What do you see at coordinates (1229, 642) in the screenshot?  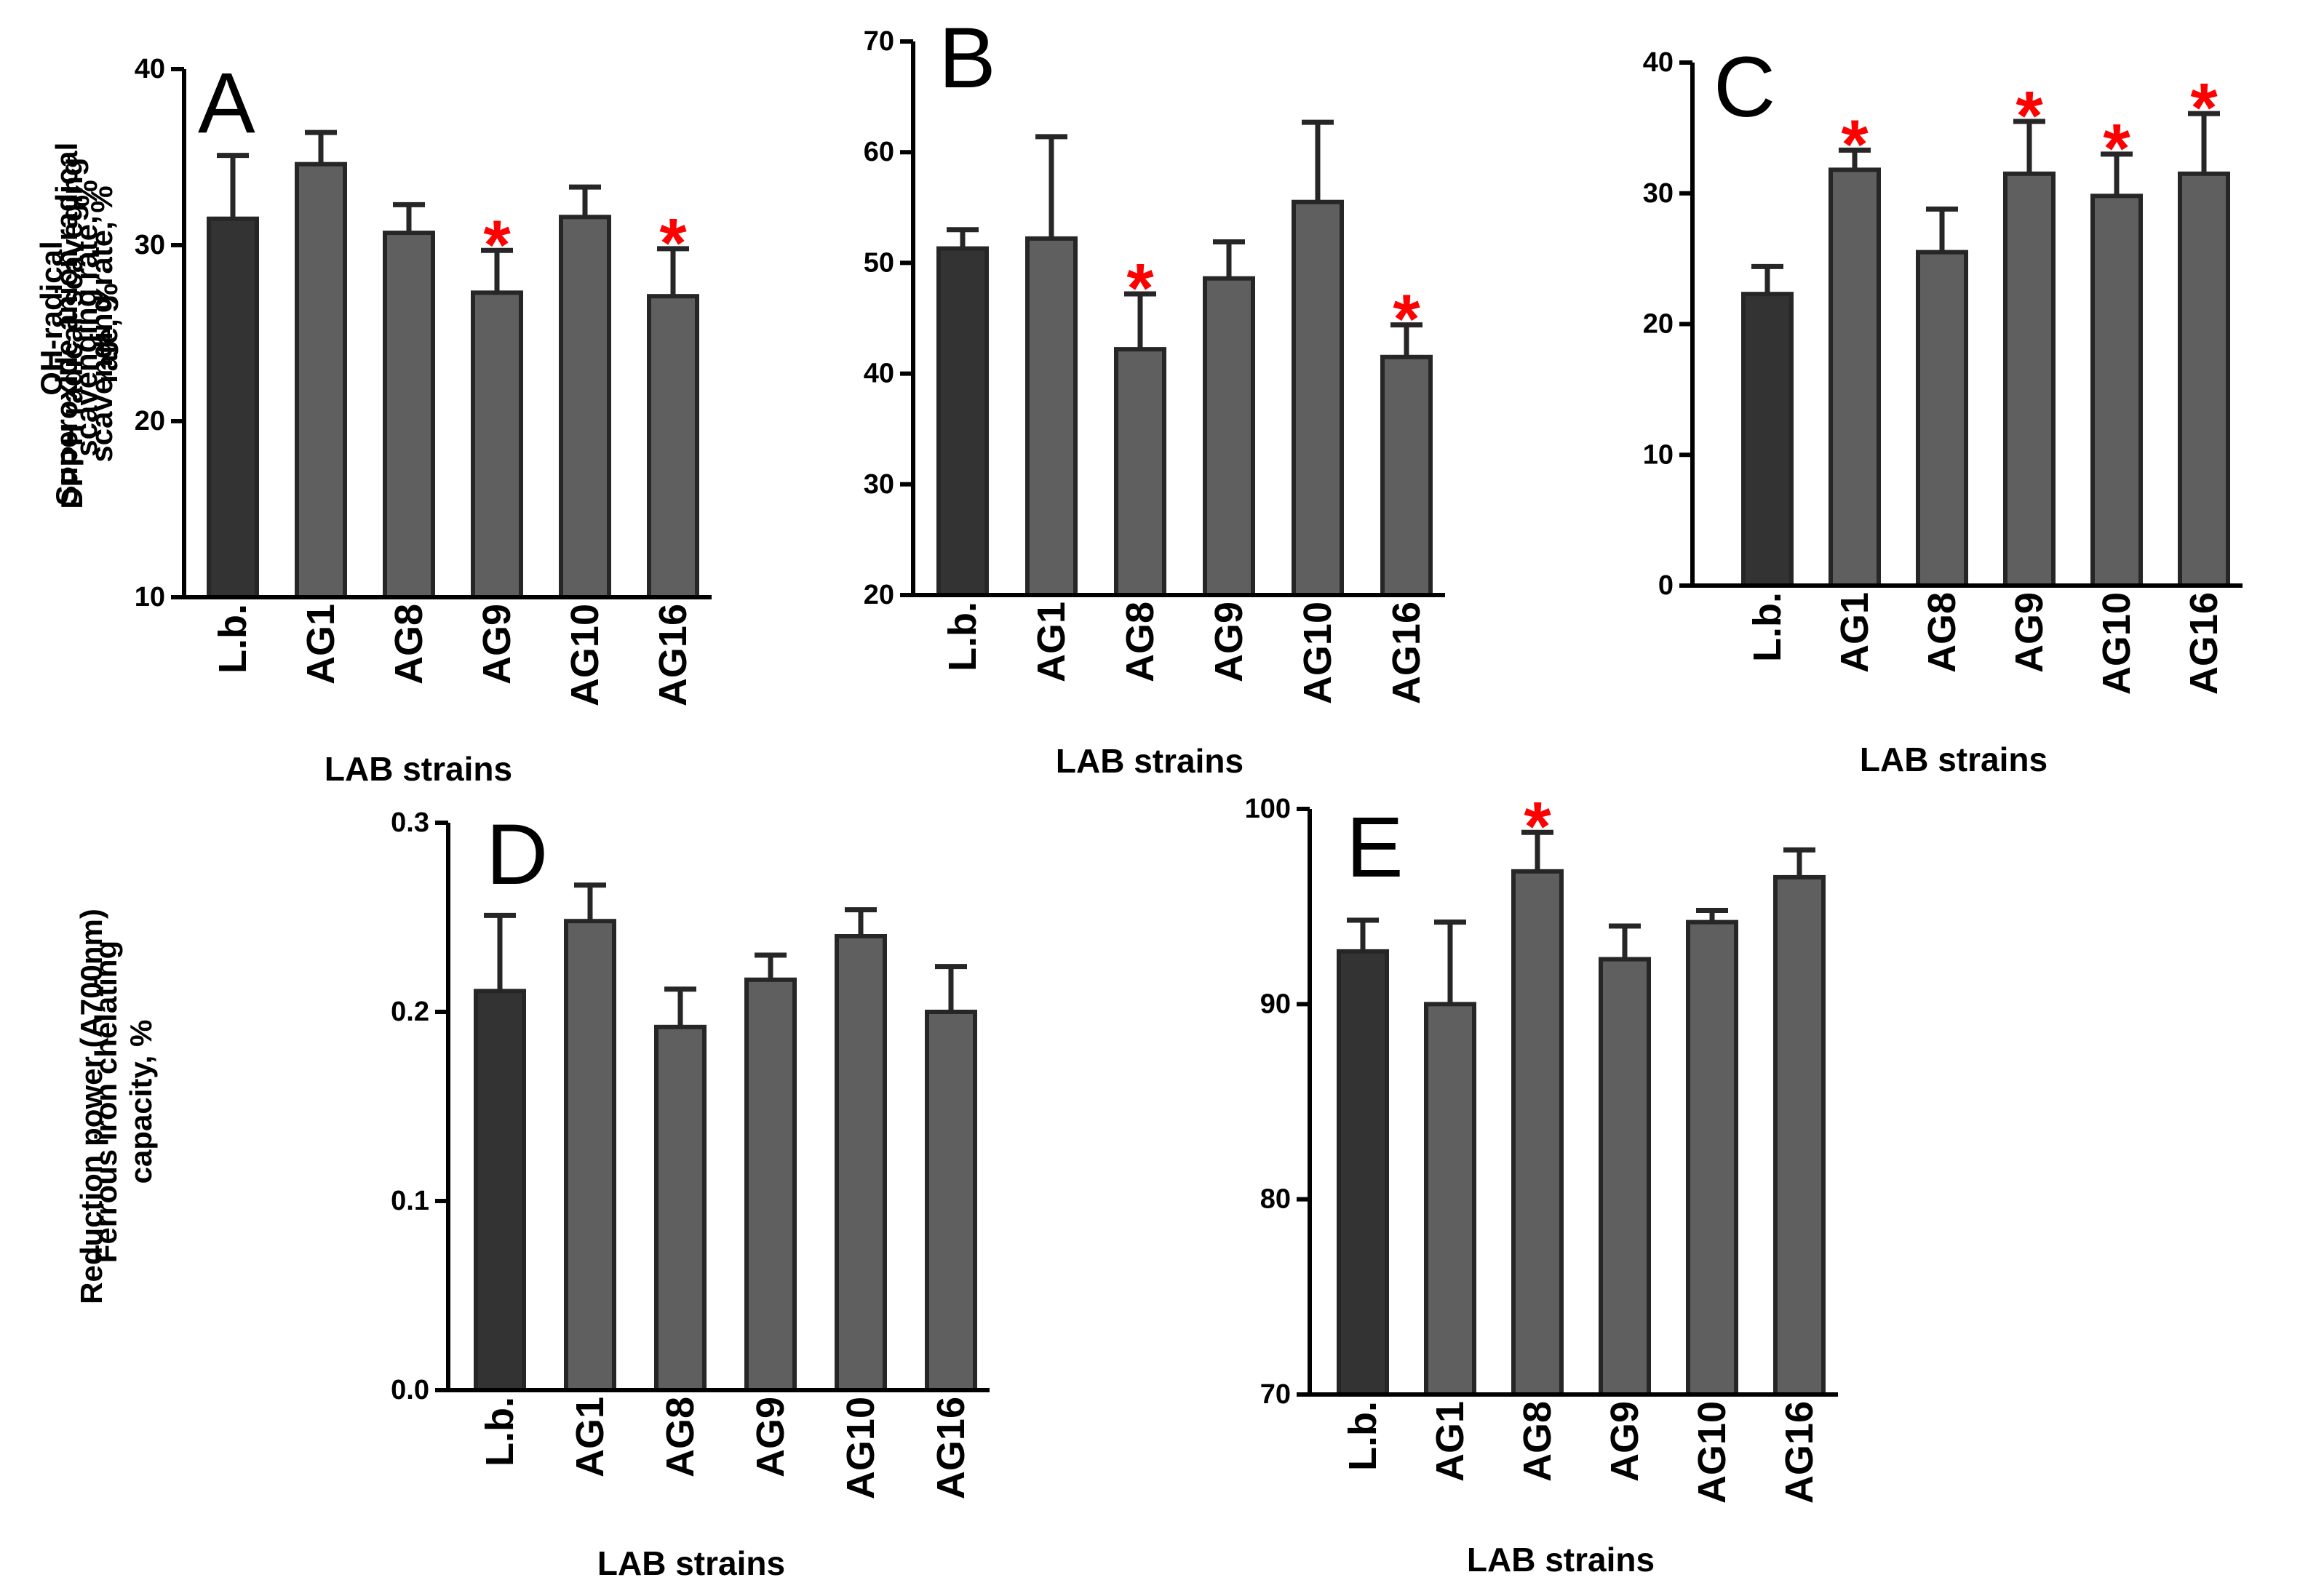 I see `category-label-B-AG9: AG9` at bounding box center [1229, 642].